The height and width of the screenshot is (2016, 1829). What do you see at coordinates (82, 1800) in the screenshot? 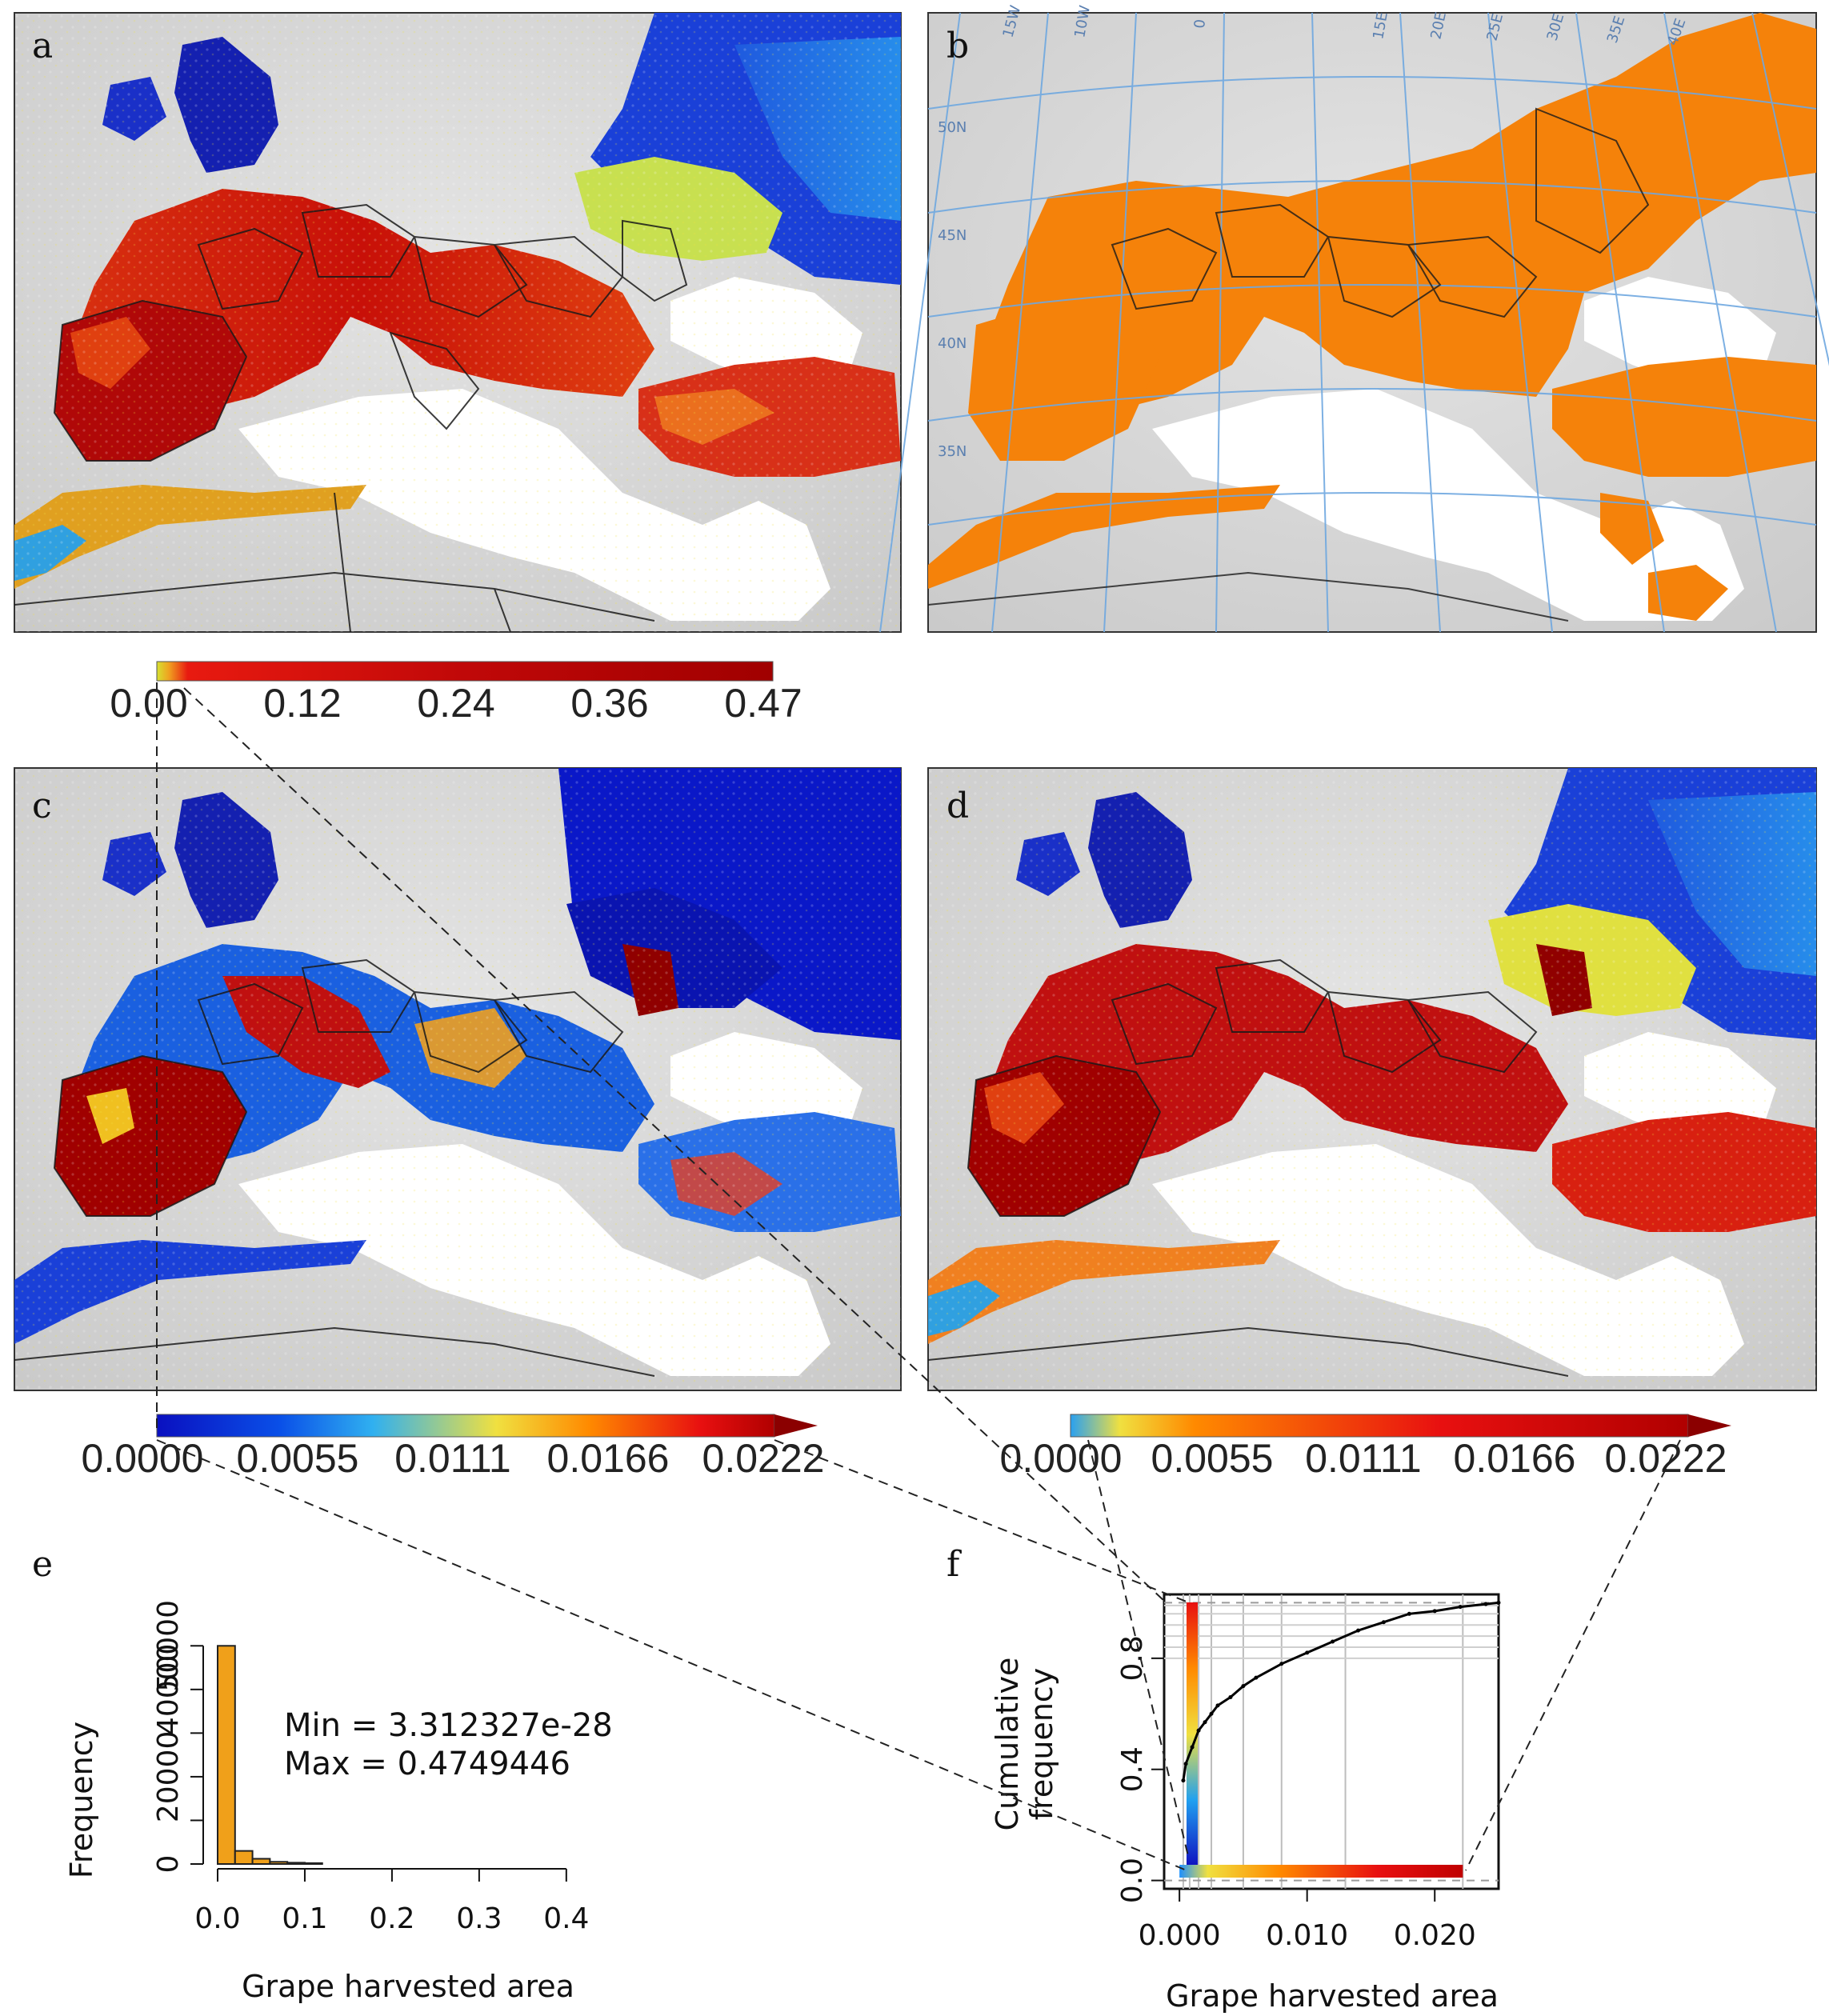
I see `hist-ylabel: Frequency` at bounding box center [82, 1800].